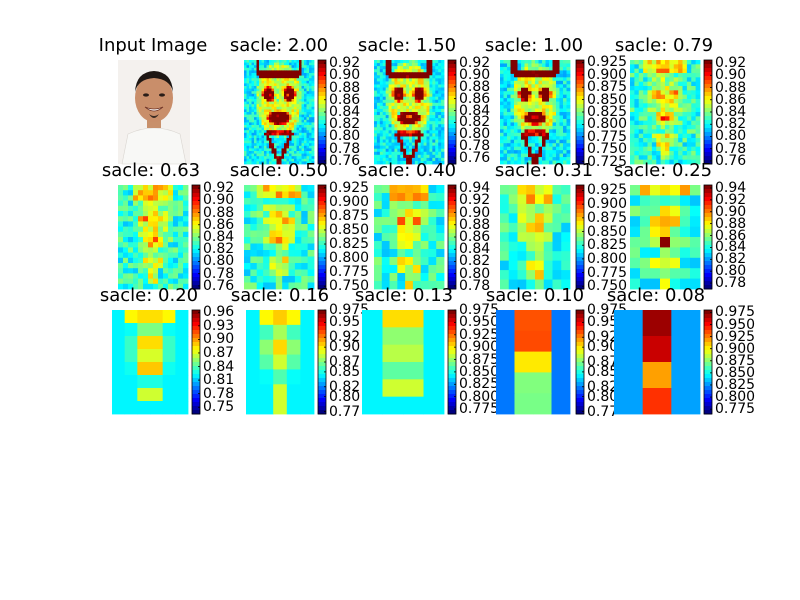  I want to click on colorbar-frame, so click(452, 237).